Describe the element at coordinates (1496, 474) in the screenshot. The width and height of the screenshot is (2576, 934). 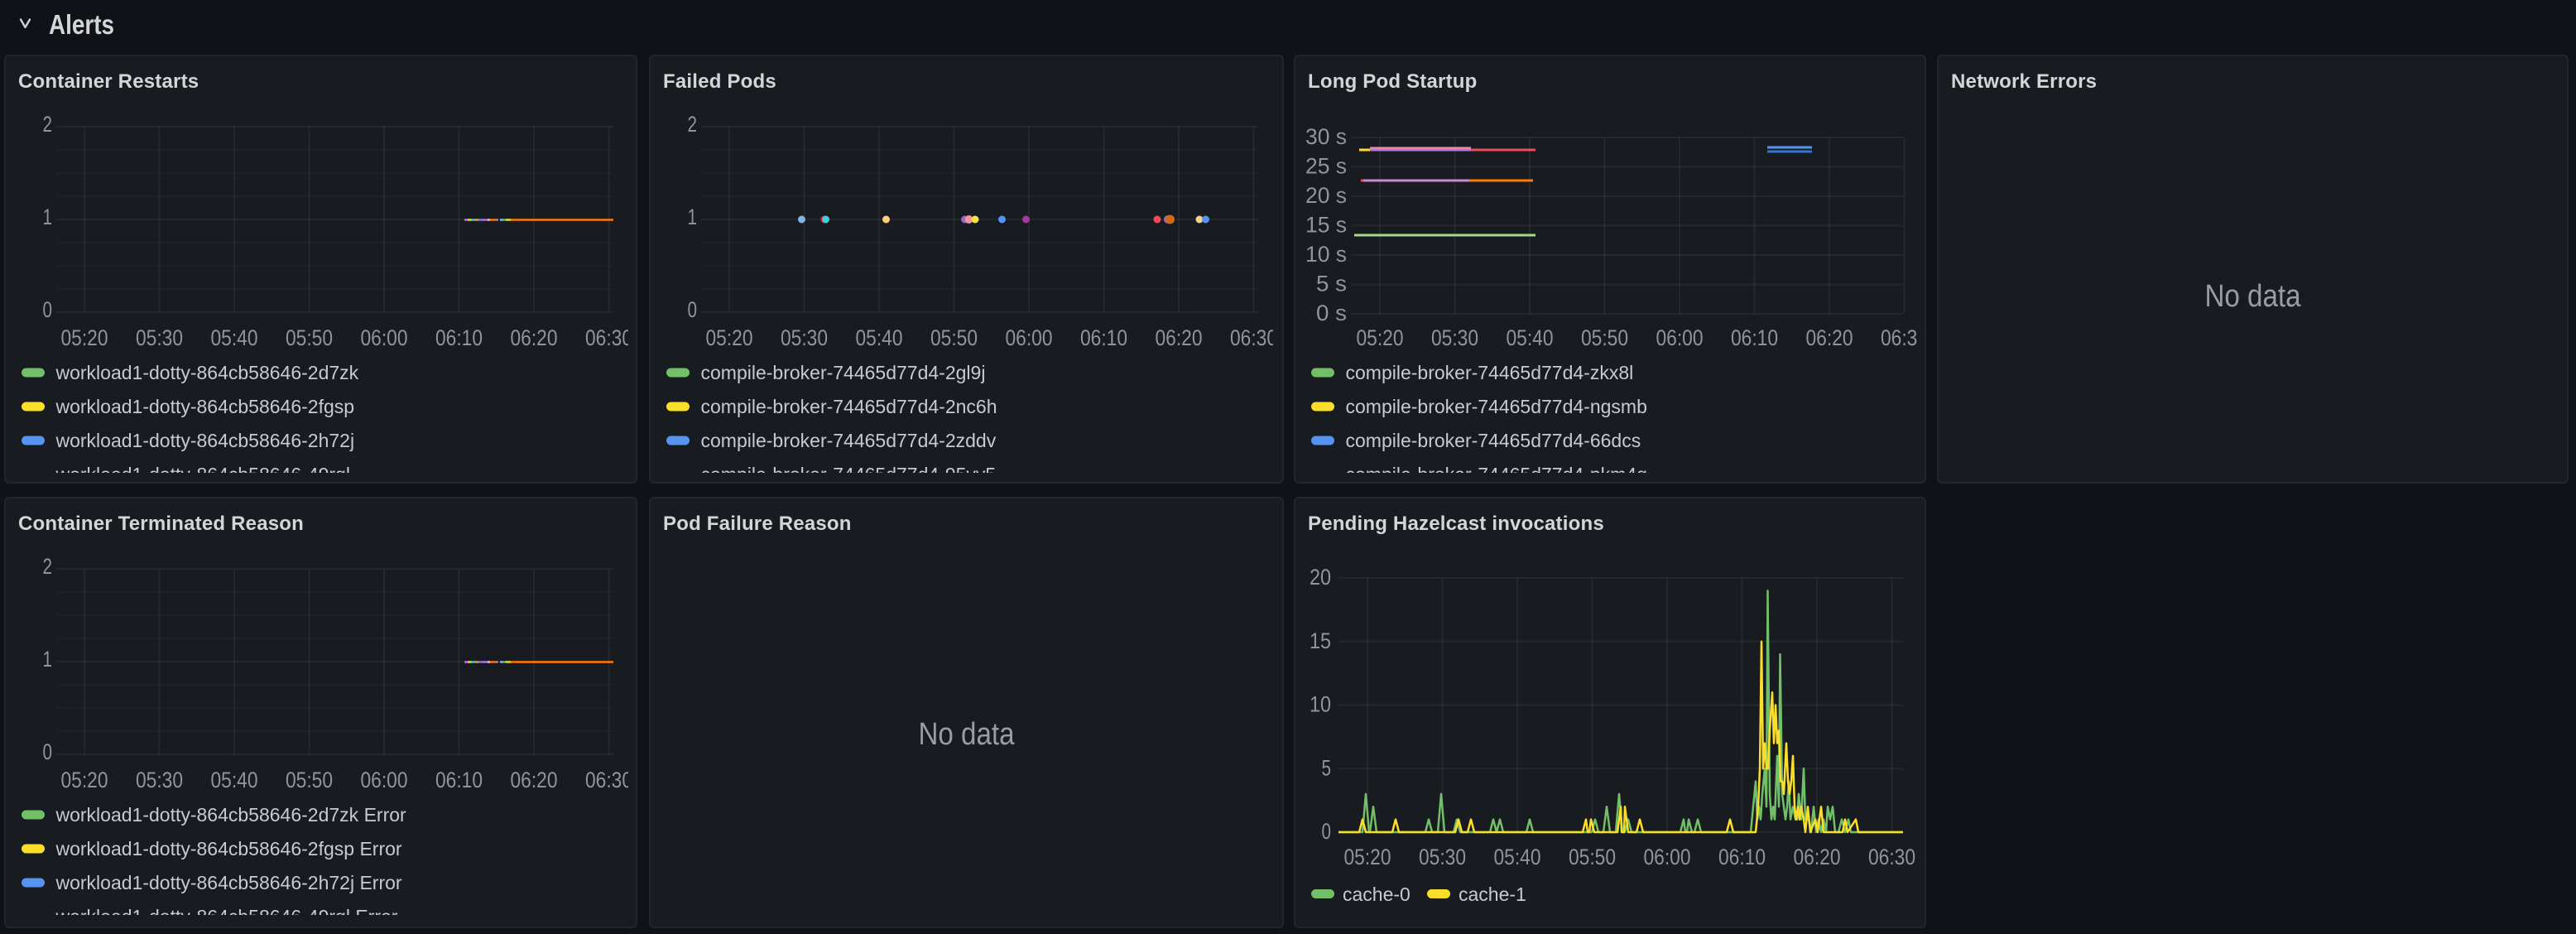
I see `svg-text:compile-broker-74465d77d4-pkm4: compile-broker-74465d77d4-pkm4g` at that location.